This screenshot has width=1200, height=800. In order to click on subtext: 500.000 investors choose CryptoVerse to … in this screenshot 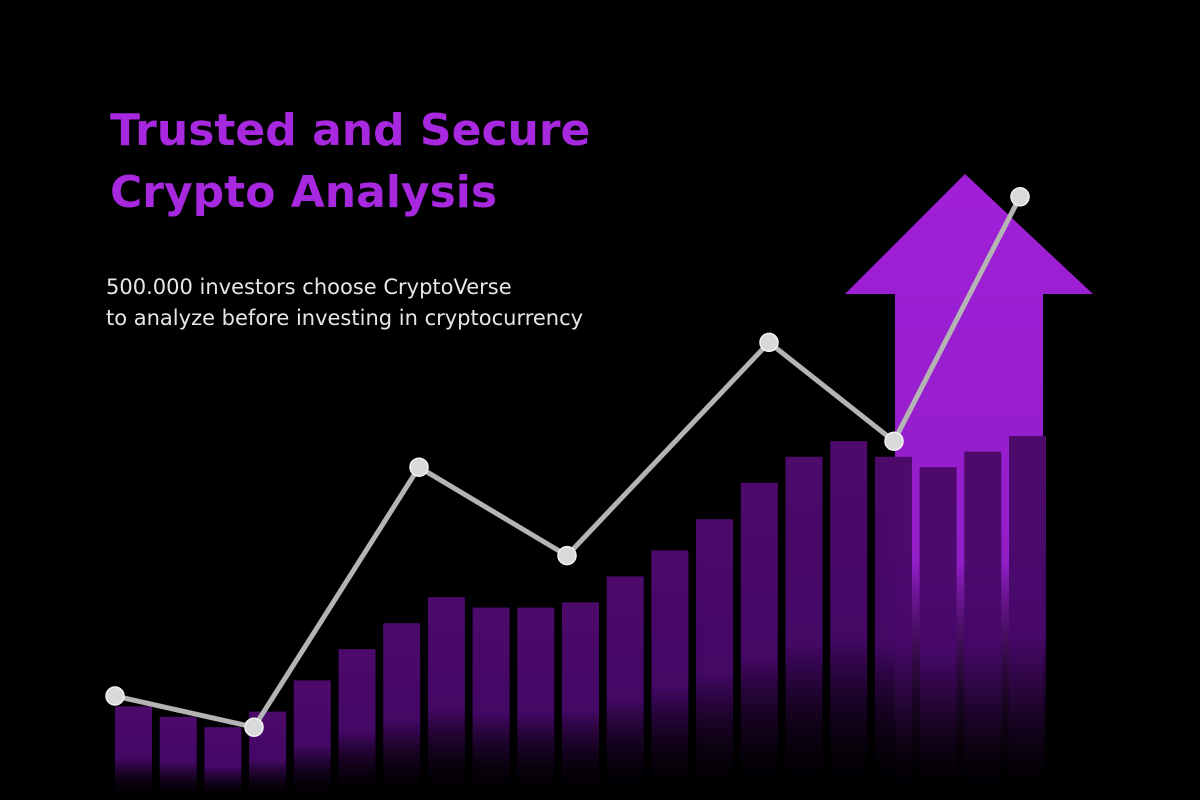, I will do `click(456, 303)`.